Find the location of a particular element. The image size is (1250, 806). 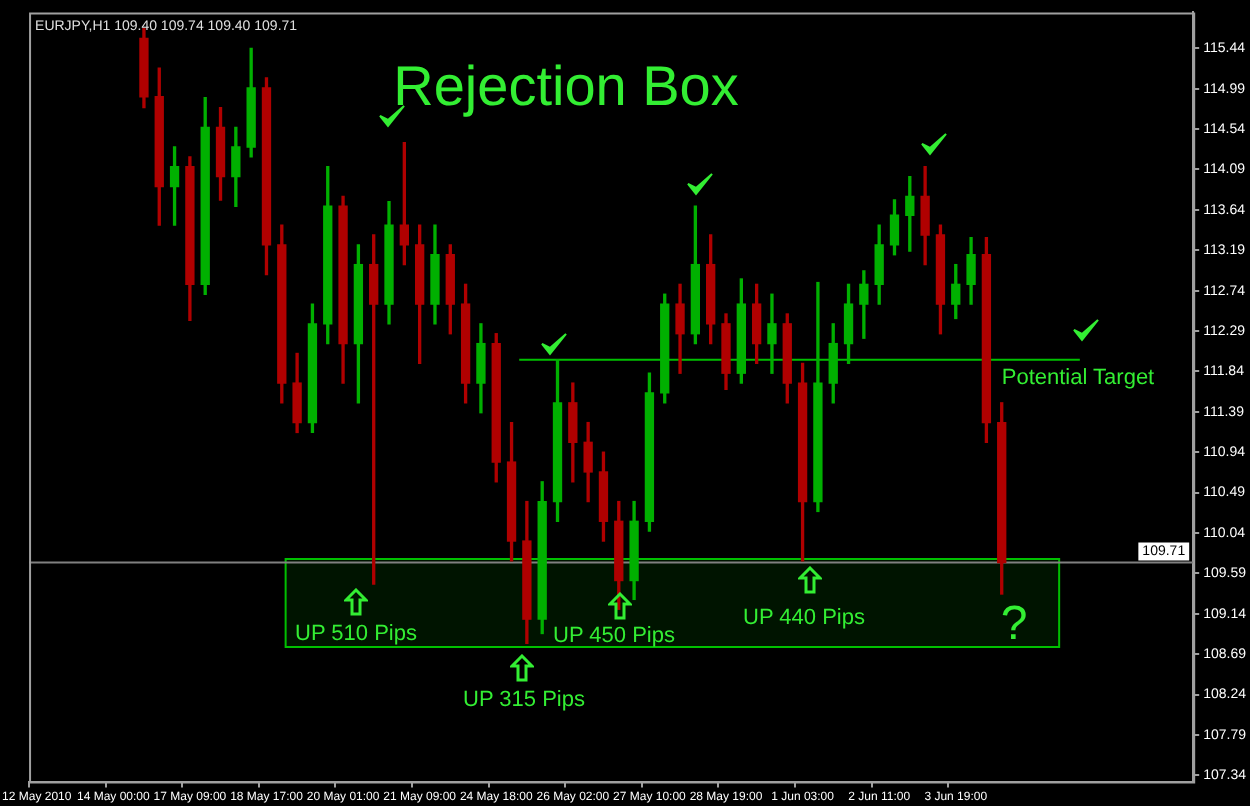

ref-line-label: Potential Target is located at coordinates (1078, 378).